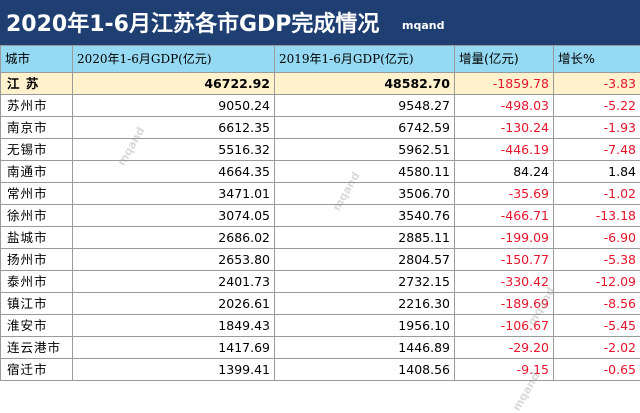  I want to click on city-cell: 徐州市, so click(37, 216).